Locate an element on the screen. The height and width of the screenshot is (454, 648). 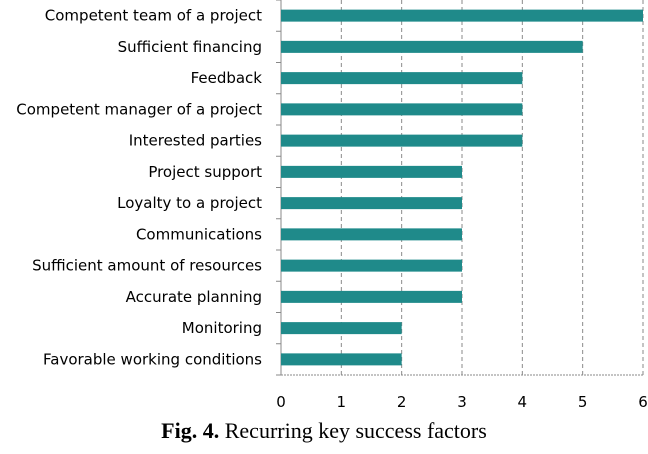
category-label: Communications is located at coordinates (199, 234).